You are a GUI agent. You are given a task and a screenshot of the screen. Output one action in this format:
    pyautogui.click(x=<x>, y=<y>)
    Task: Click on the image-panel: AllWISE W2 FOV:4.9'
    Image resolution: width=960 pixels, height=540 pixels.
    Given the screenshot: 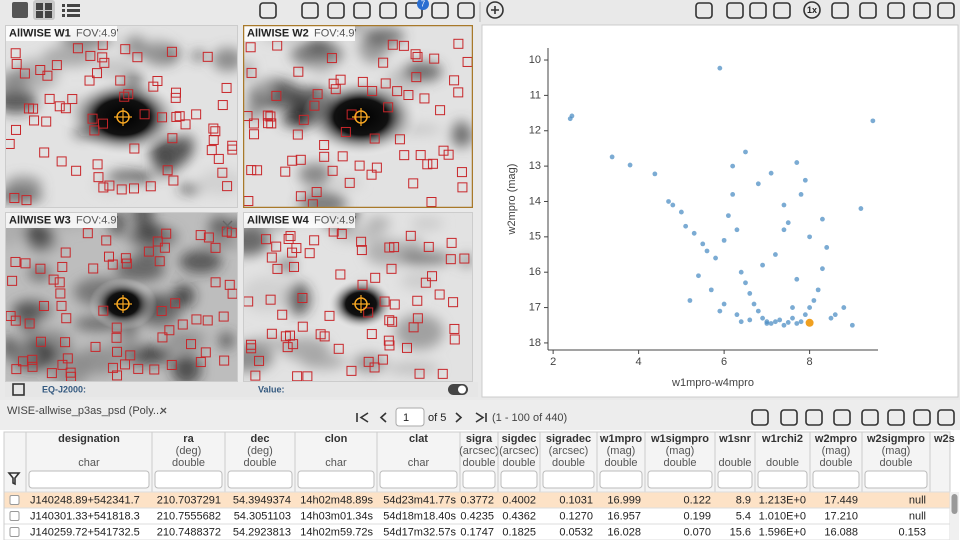 What is the action you would take?
    pyautogui.click(x=357, y=112)
    